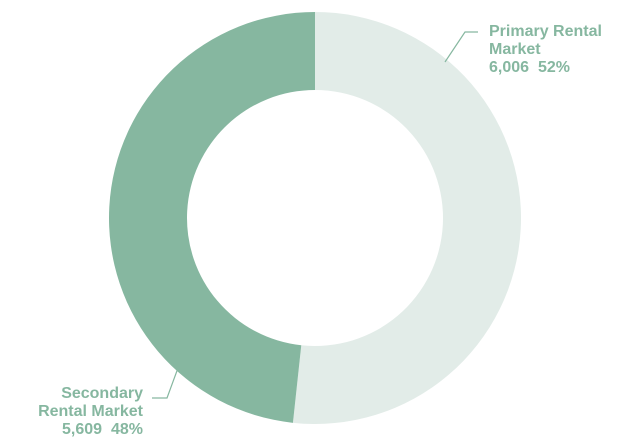 The width and height of the screenshot is (636, 445). I want to click on slice-label-secondary-rental-market: Secondary Rental Market 5,609 48%, so click(90, 412).